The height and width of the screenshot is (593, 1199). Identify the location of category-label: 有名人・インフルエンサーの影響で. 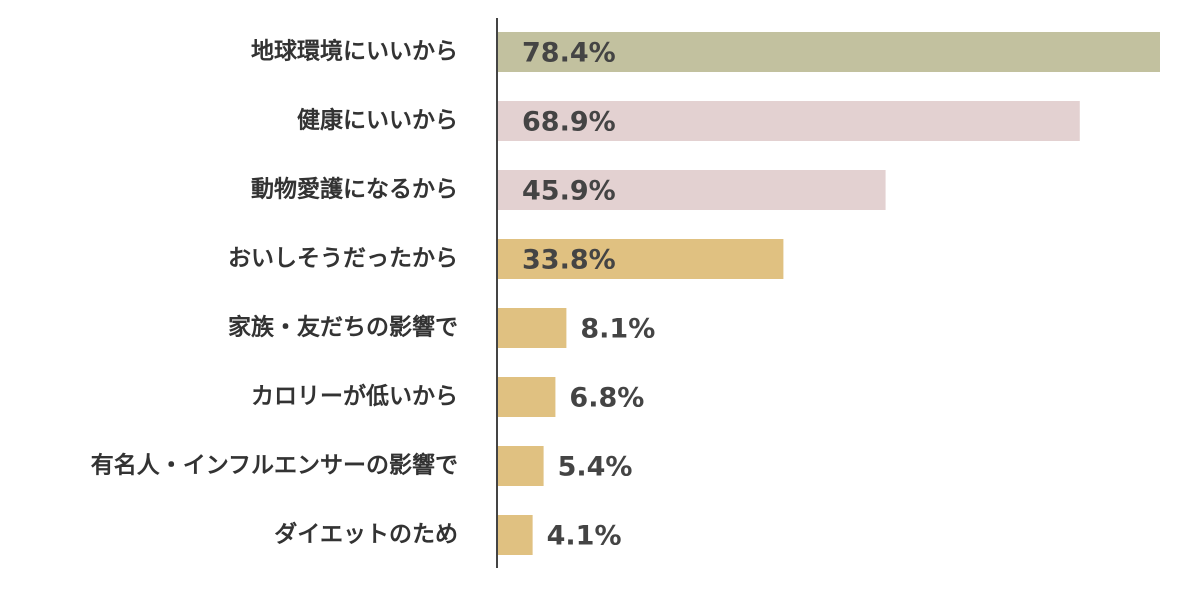
(274, 465).